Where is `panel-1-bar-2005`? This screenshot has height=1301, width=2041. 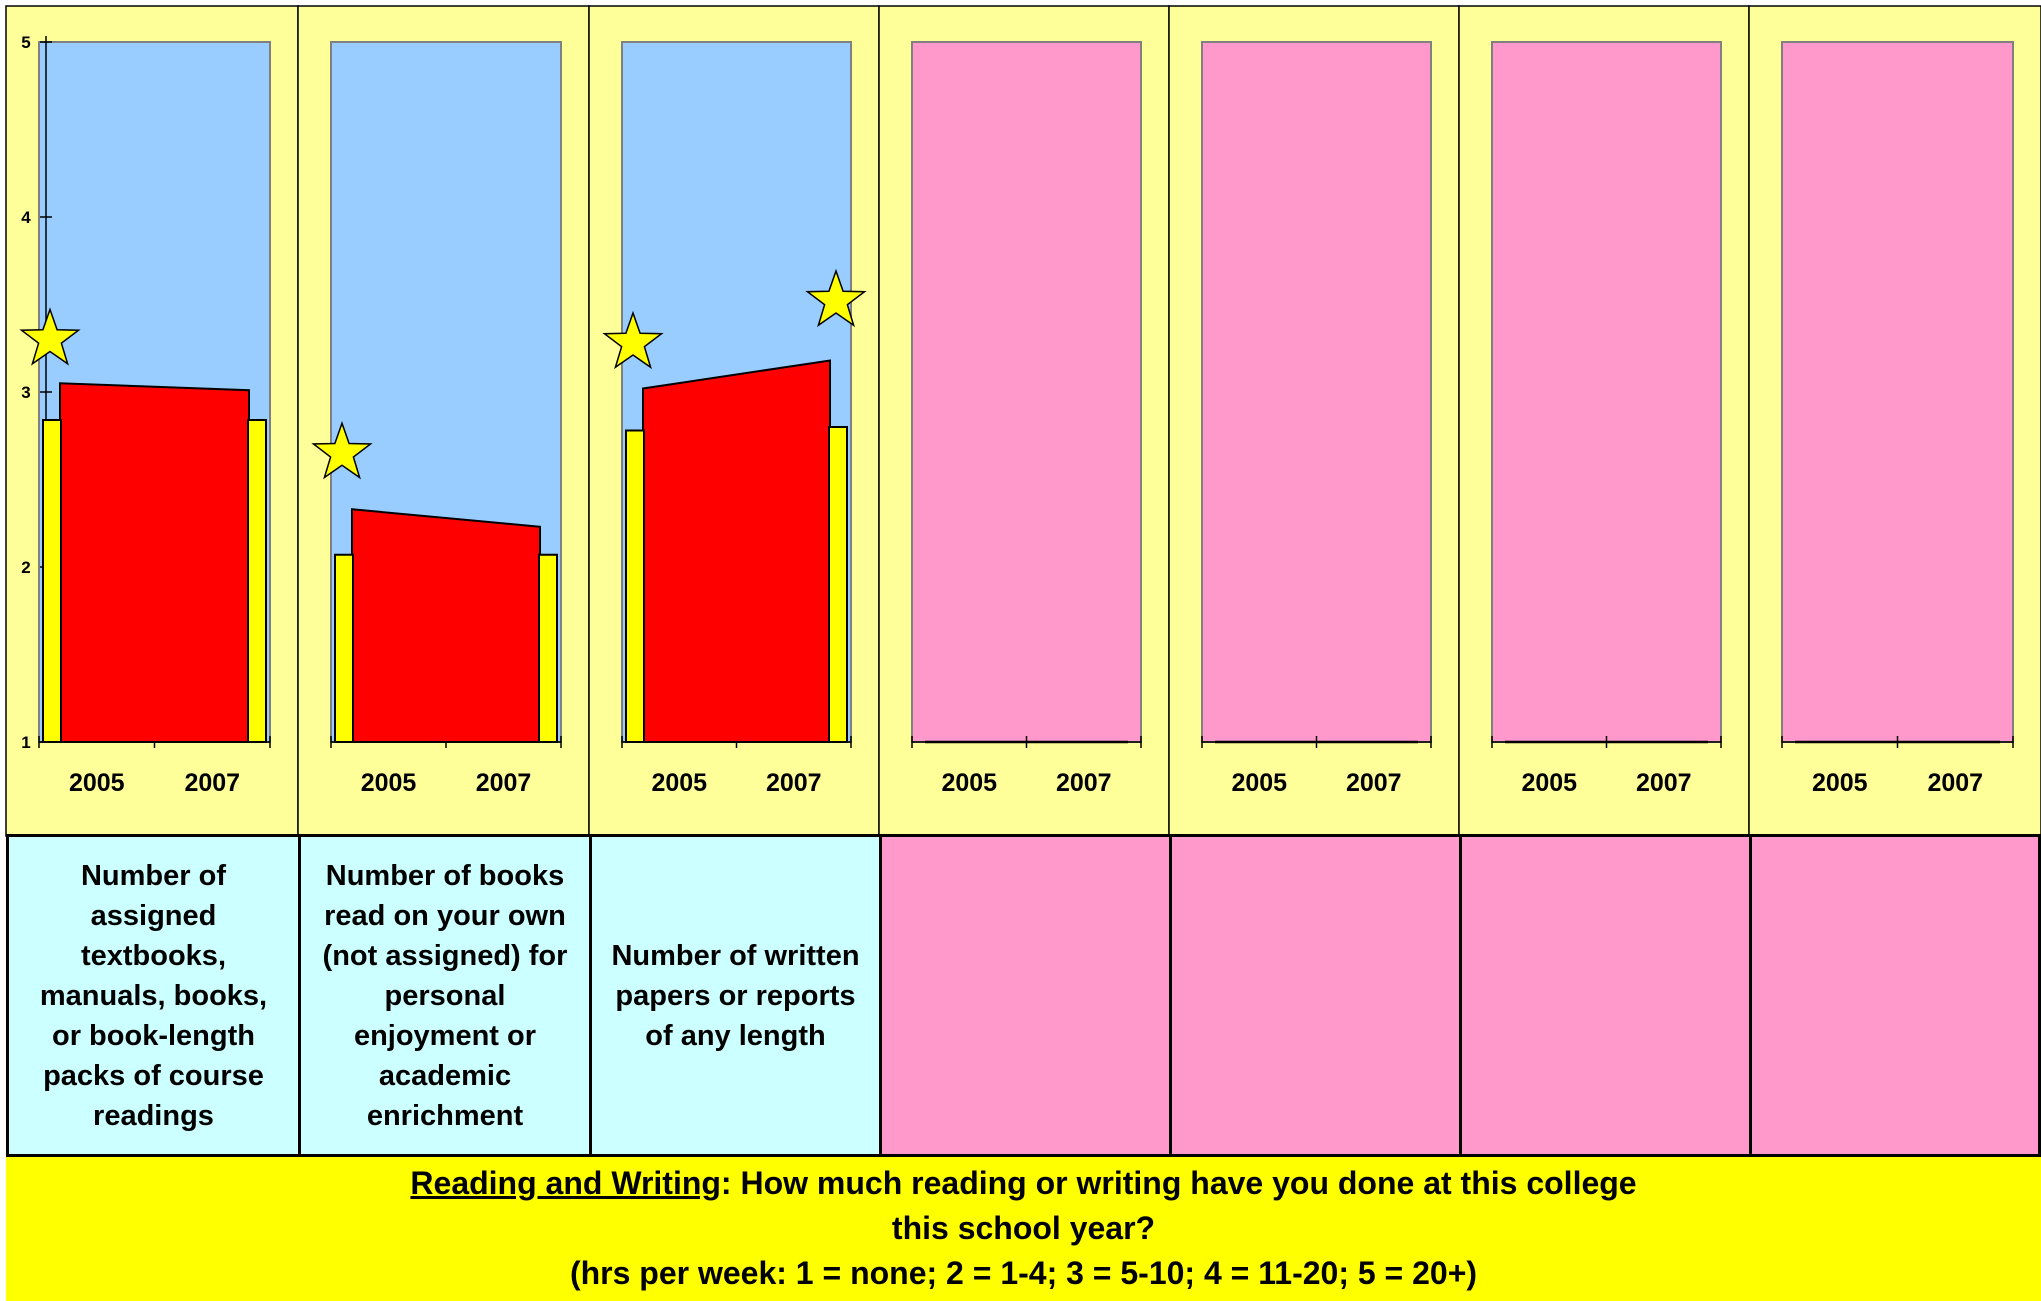
panel-1-bar-2005 is located at coordinates (52, 581).